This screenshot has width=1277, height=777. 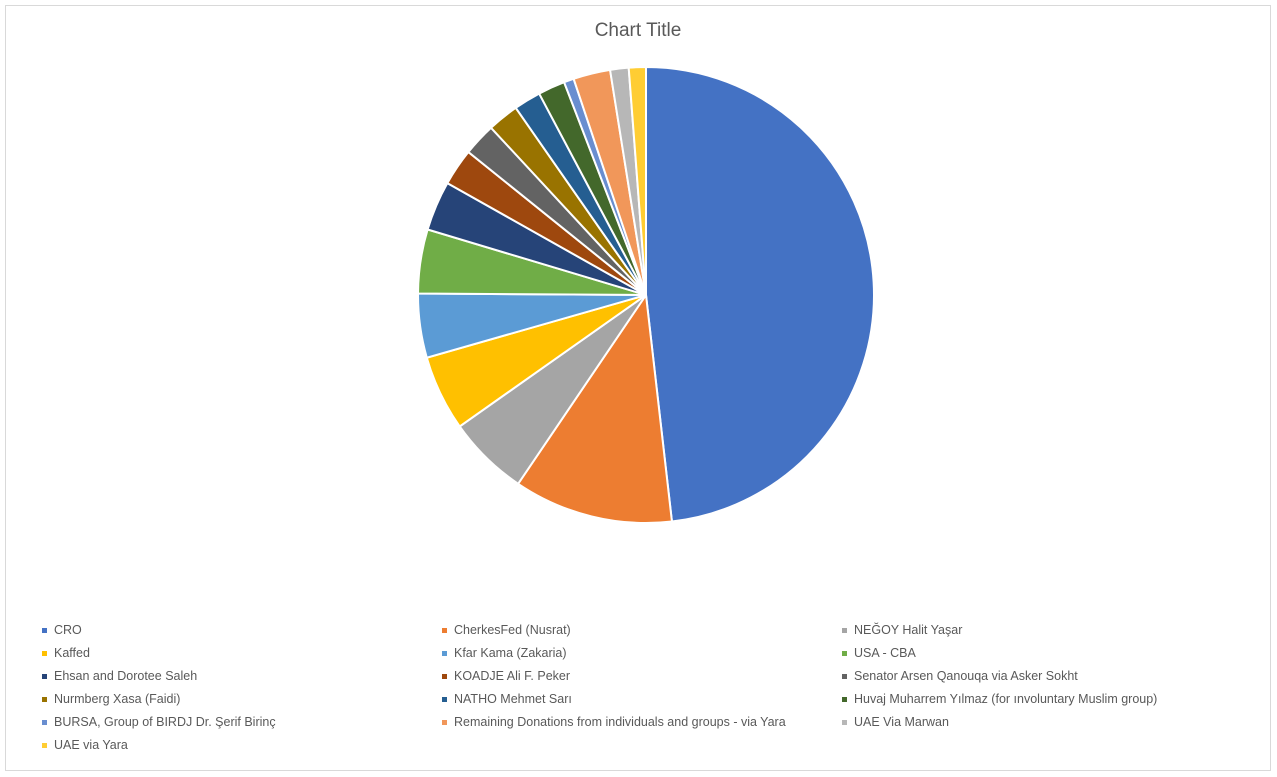 What do you see at coordinates (642, 653) in the screenshot?
I see `legend-item-4: Kfar Kama (Zakaria)` at bounding box center [642, 653].